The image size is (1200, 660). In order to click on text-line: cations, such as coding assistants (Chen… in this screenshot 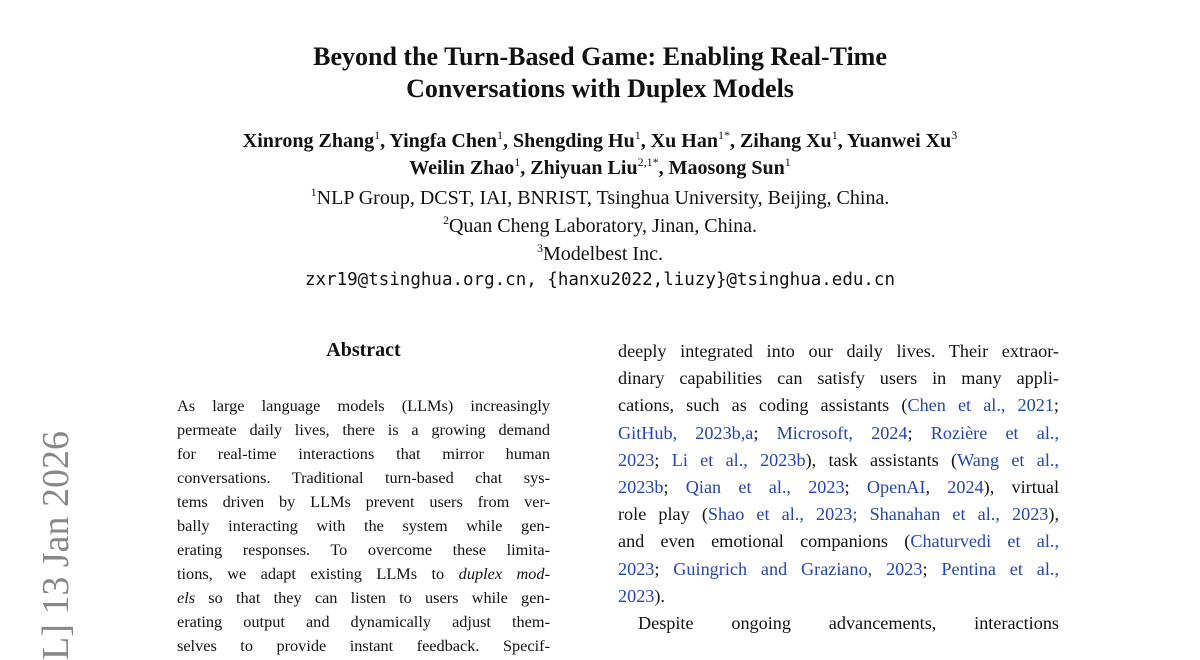, I will do `click(838, 405)`.